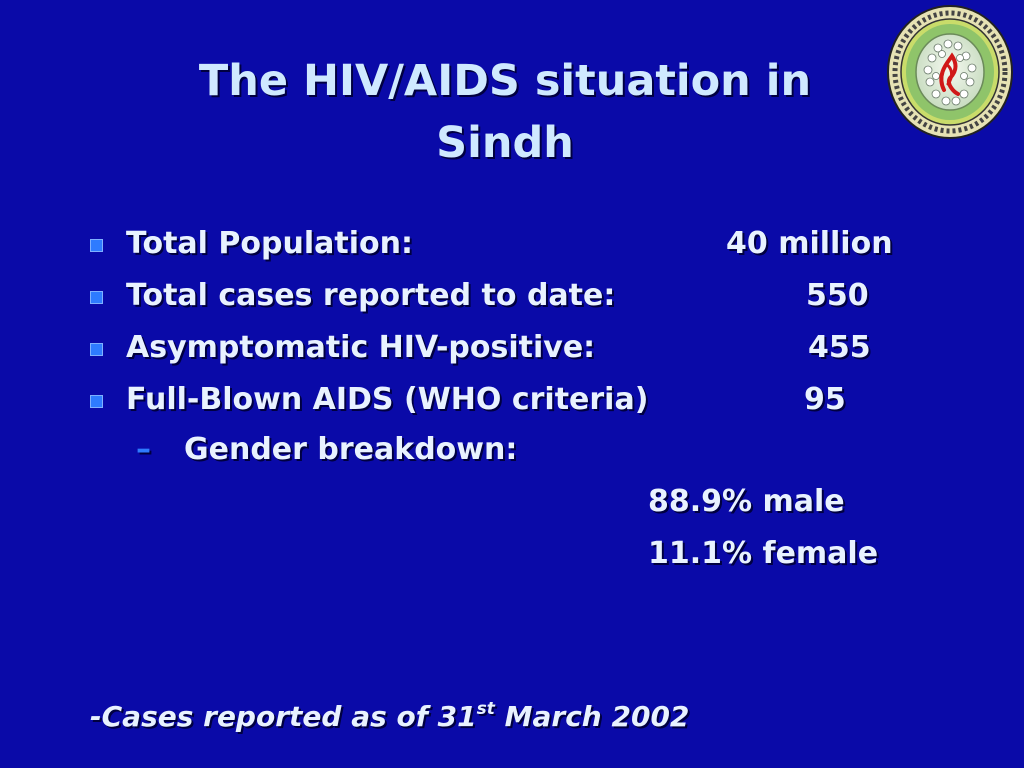  I want to click on sub-bullet-label: Gender breakdown:, so click(351, 449).